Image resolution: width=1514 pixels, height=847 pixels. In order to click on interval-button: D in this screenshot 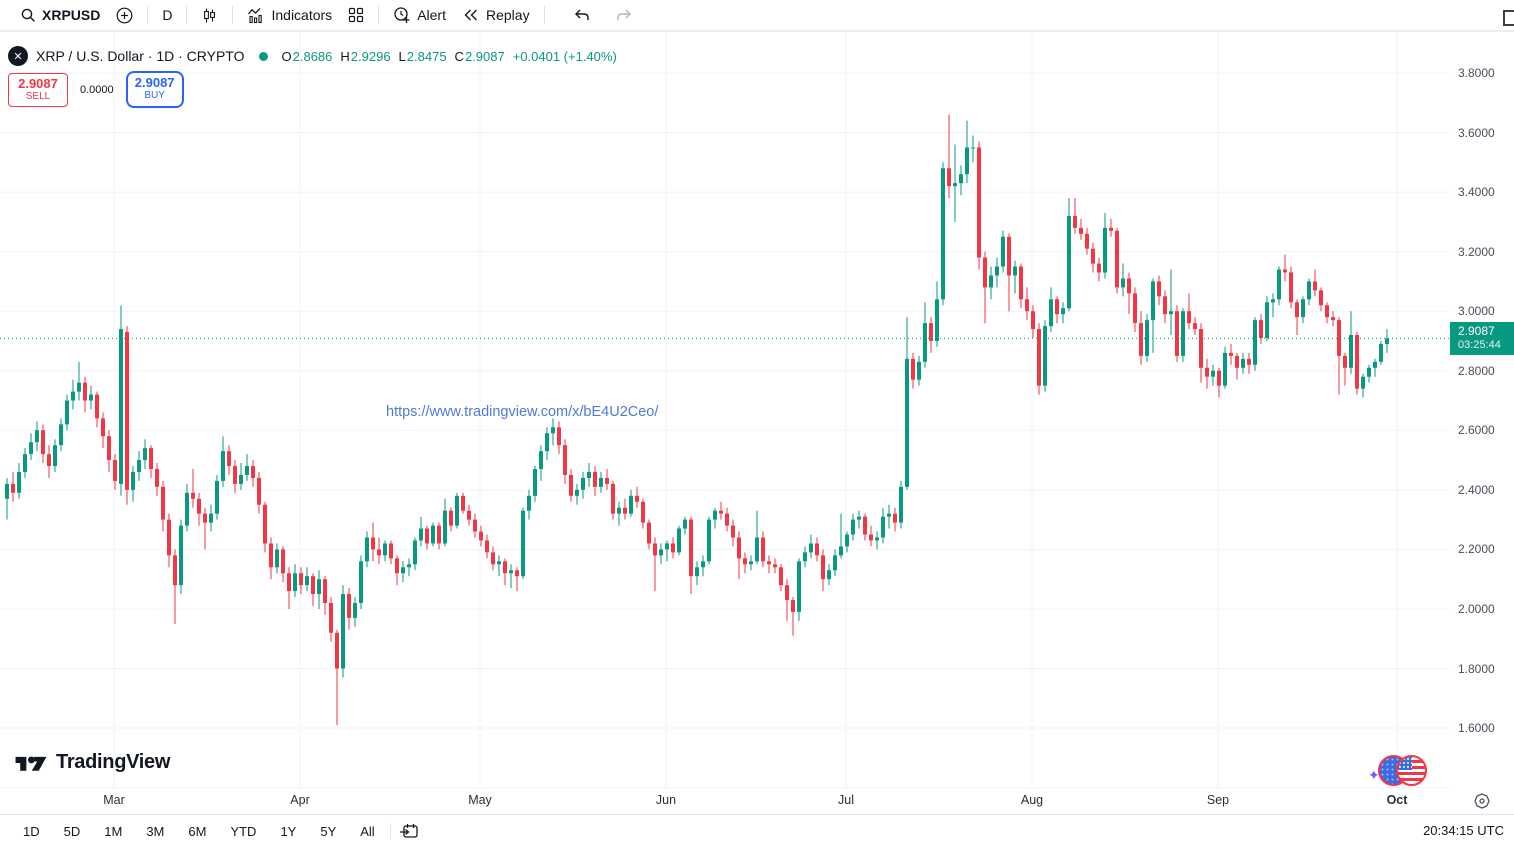, I will do `click(167, 15)`.